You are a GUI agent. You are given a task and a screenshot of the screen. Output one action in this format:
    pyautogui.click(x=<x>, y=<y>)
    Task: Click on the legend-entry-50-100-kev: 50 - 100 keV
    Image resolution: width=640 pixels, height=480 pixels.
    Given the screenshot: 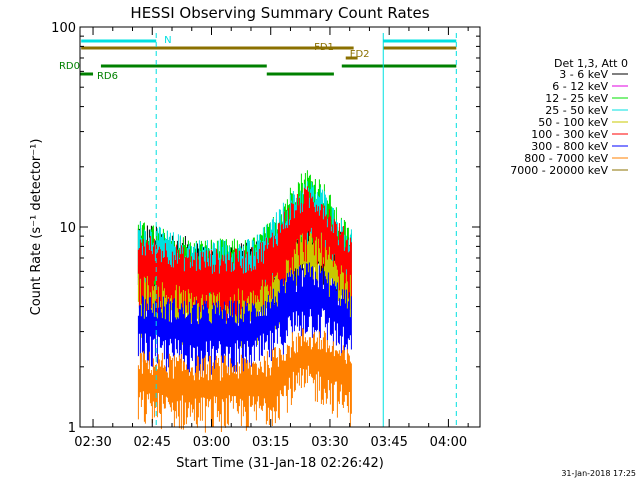 What is the action you would take?
    pyautogui.click(x=583, y=122)
    